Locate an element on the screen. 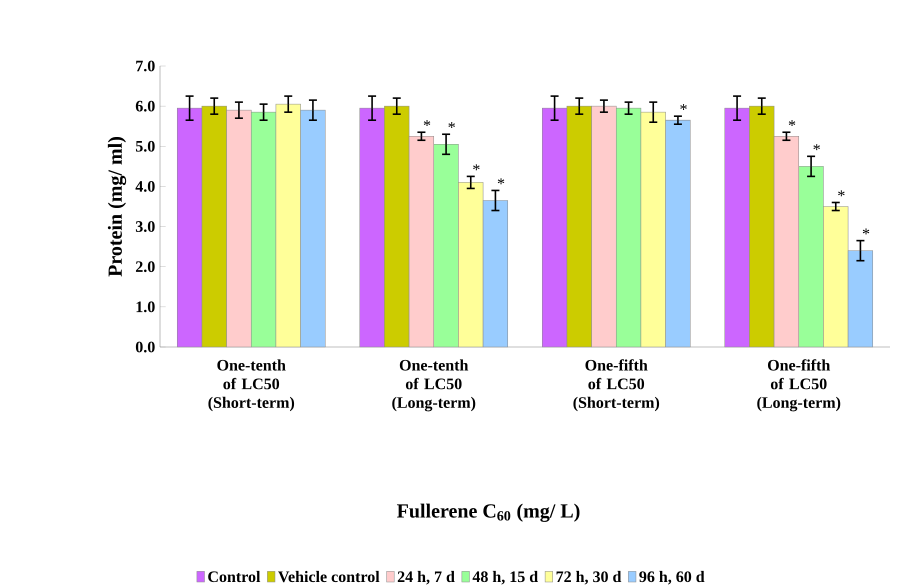 The image size is (914, 586). legend-label: 72 h, 30 d is located at coordinates (589, 577).